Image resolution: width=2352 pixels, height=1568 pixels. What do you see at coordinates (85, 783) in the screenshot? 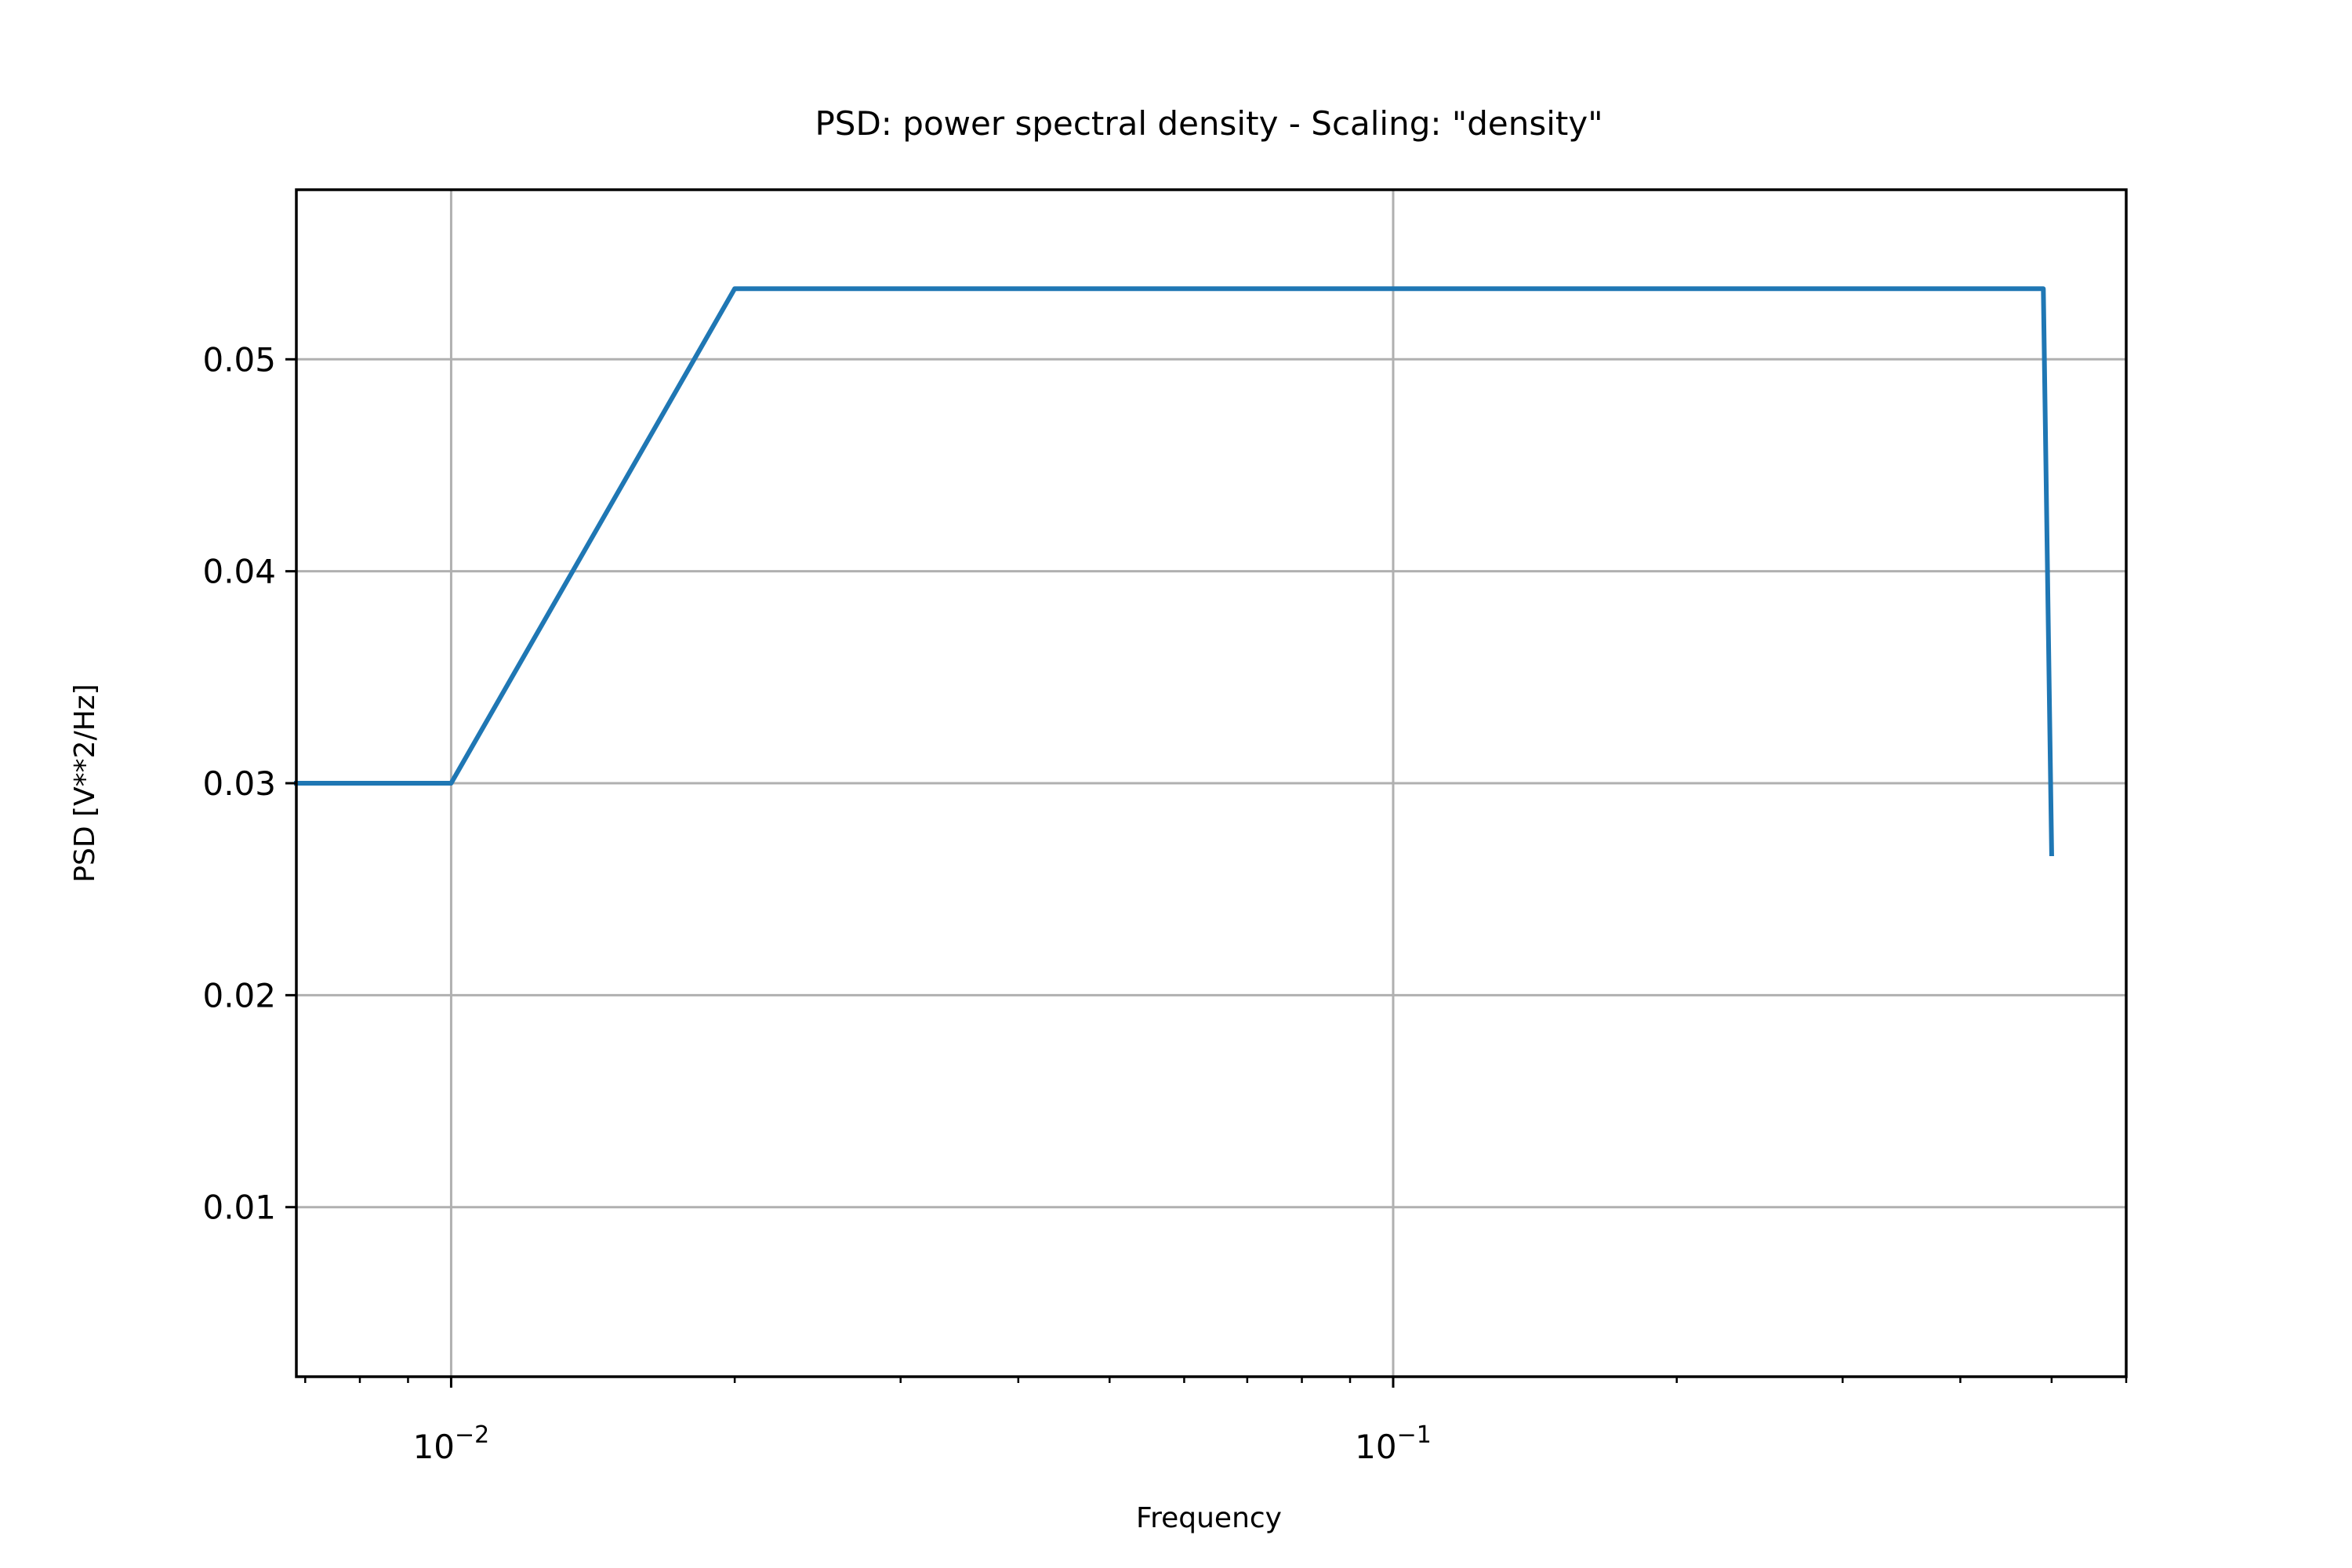
I see `y-axis-label: PSD [V**2/Hz]` at bounding box center [85, 783].